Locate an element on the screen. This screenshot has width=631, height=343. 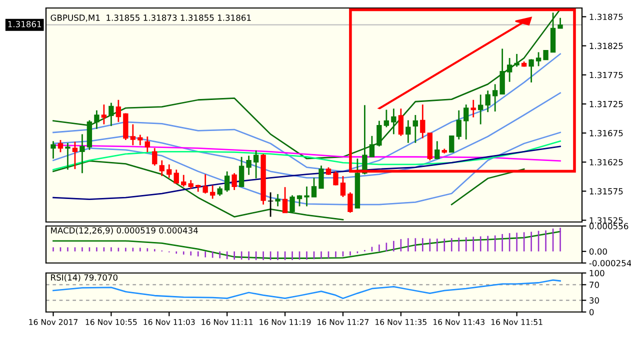
y-tick-label: 100 is located at coordinates (597, 273).